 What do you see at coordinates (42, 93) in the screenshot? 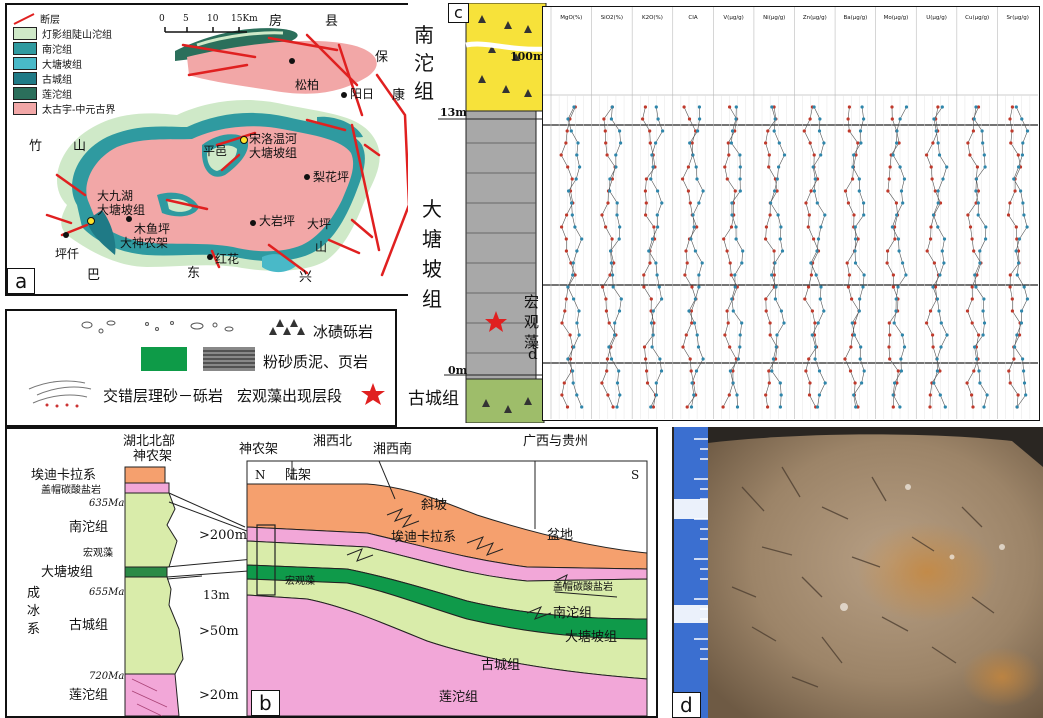
I see `legend-liantuo: 莲沱组` at bounding box center [42, 93].